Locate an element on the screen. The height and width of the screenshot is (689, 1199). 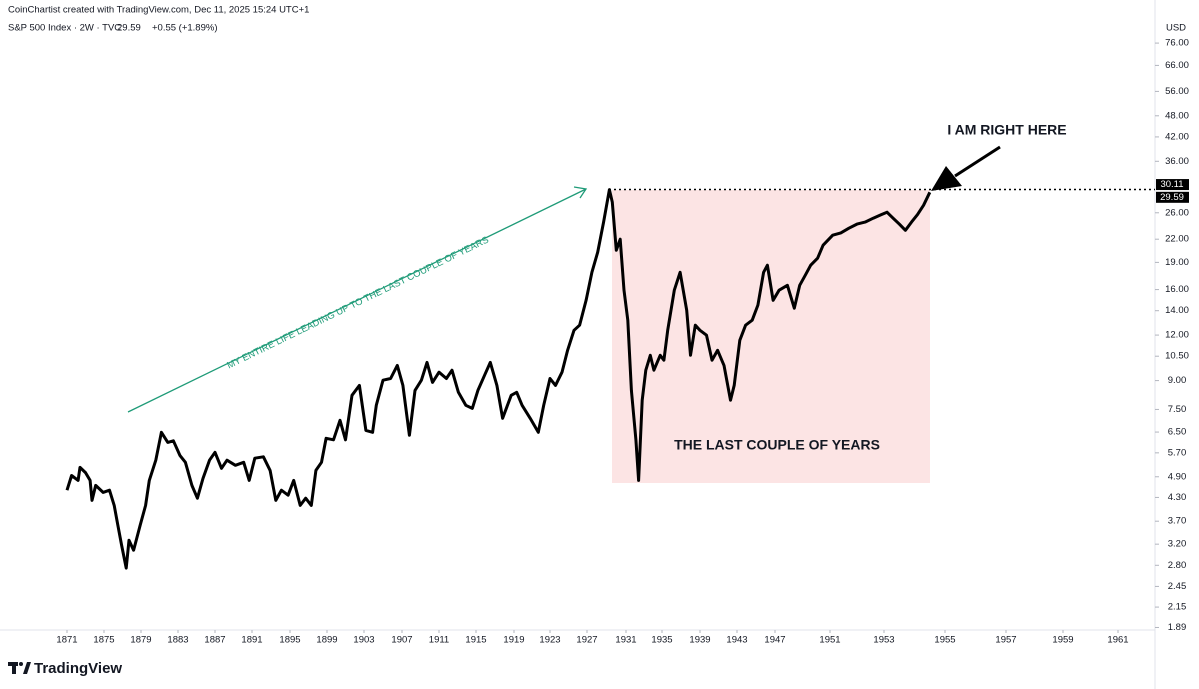
y-tick-label: 10.50 is located at coordinates (1177, 356).